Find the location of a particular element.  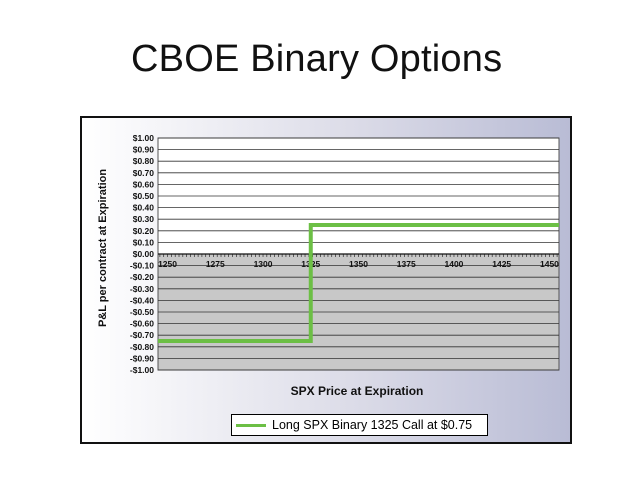

y-tick-label: $0.80 is located at coordinates (144, 161).